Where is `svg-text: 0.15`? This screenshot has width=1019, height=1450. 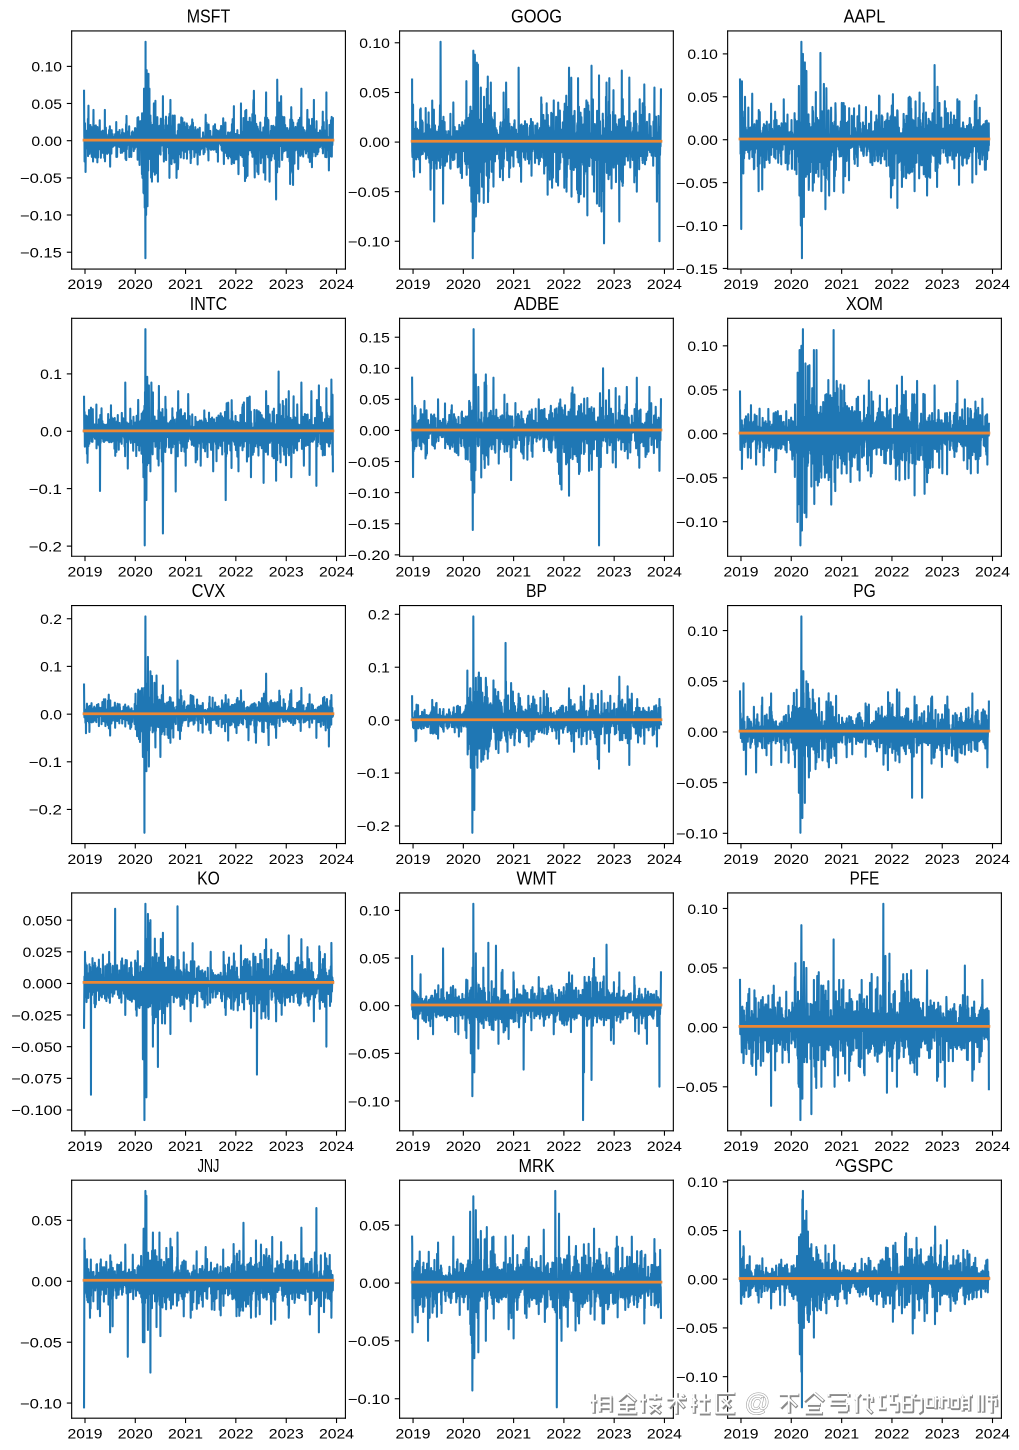 svg-text: 0.15 is located at coordinates (374, 337).